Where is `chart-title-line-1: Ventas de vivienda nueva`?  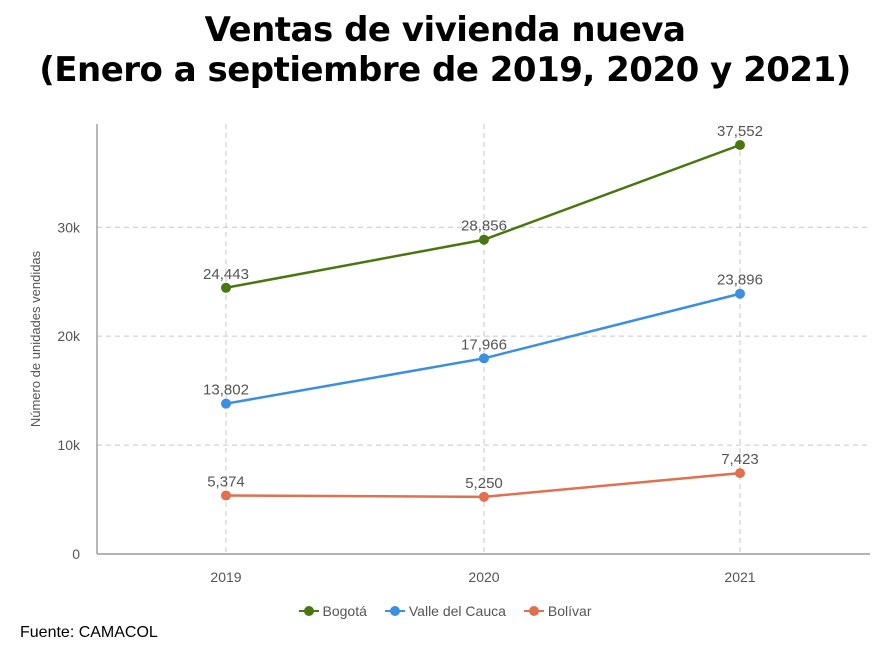 chart-title-line-1: Ventas de vivienda nueva is located at coordinates (445, 30).